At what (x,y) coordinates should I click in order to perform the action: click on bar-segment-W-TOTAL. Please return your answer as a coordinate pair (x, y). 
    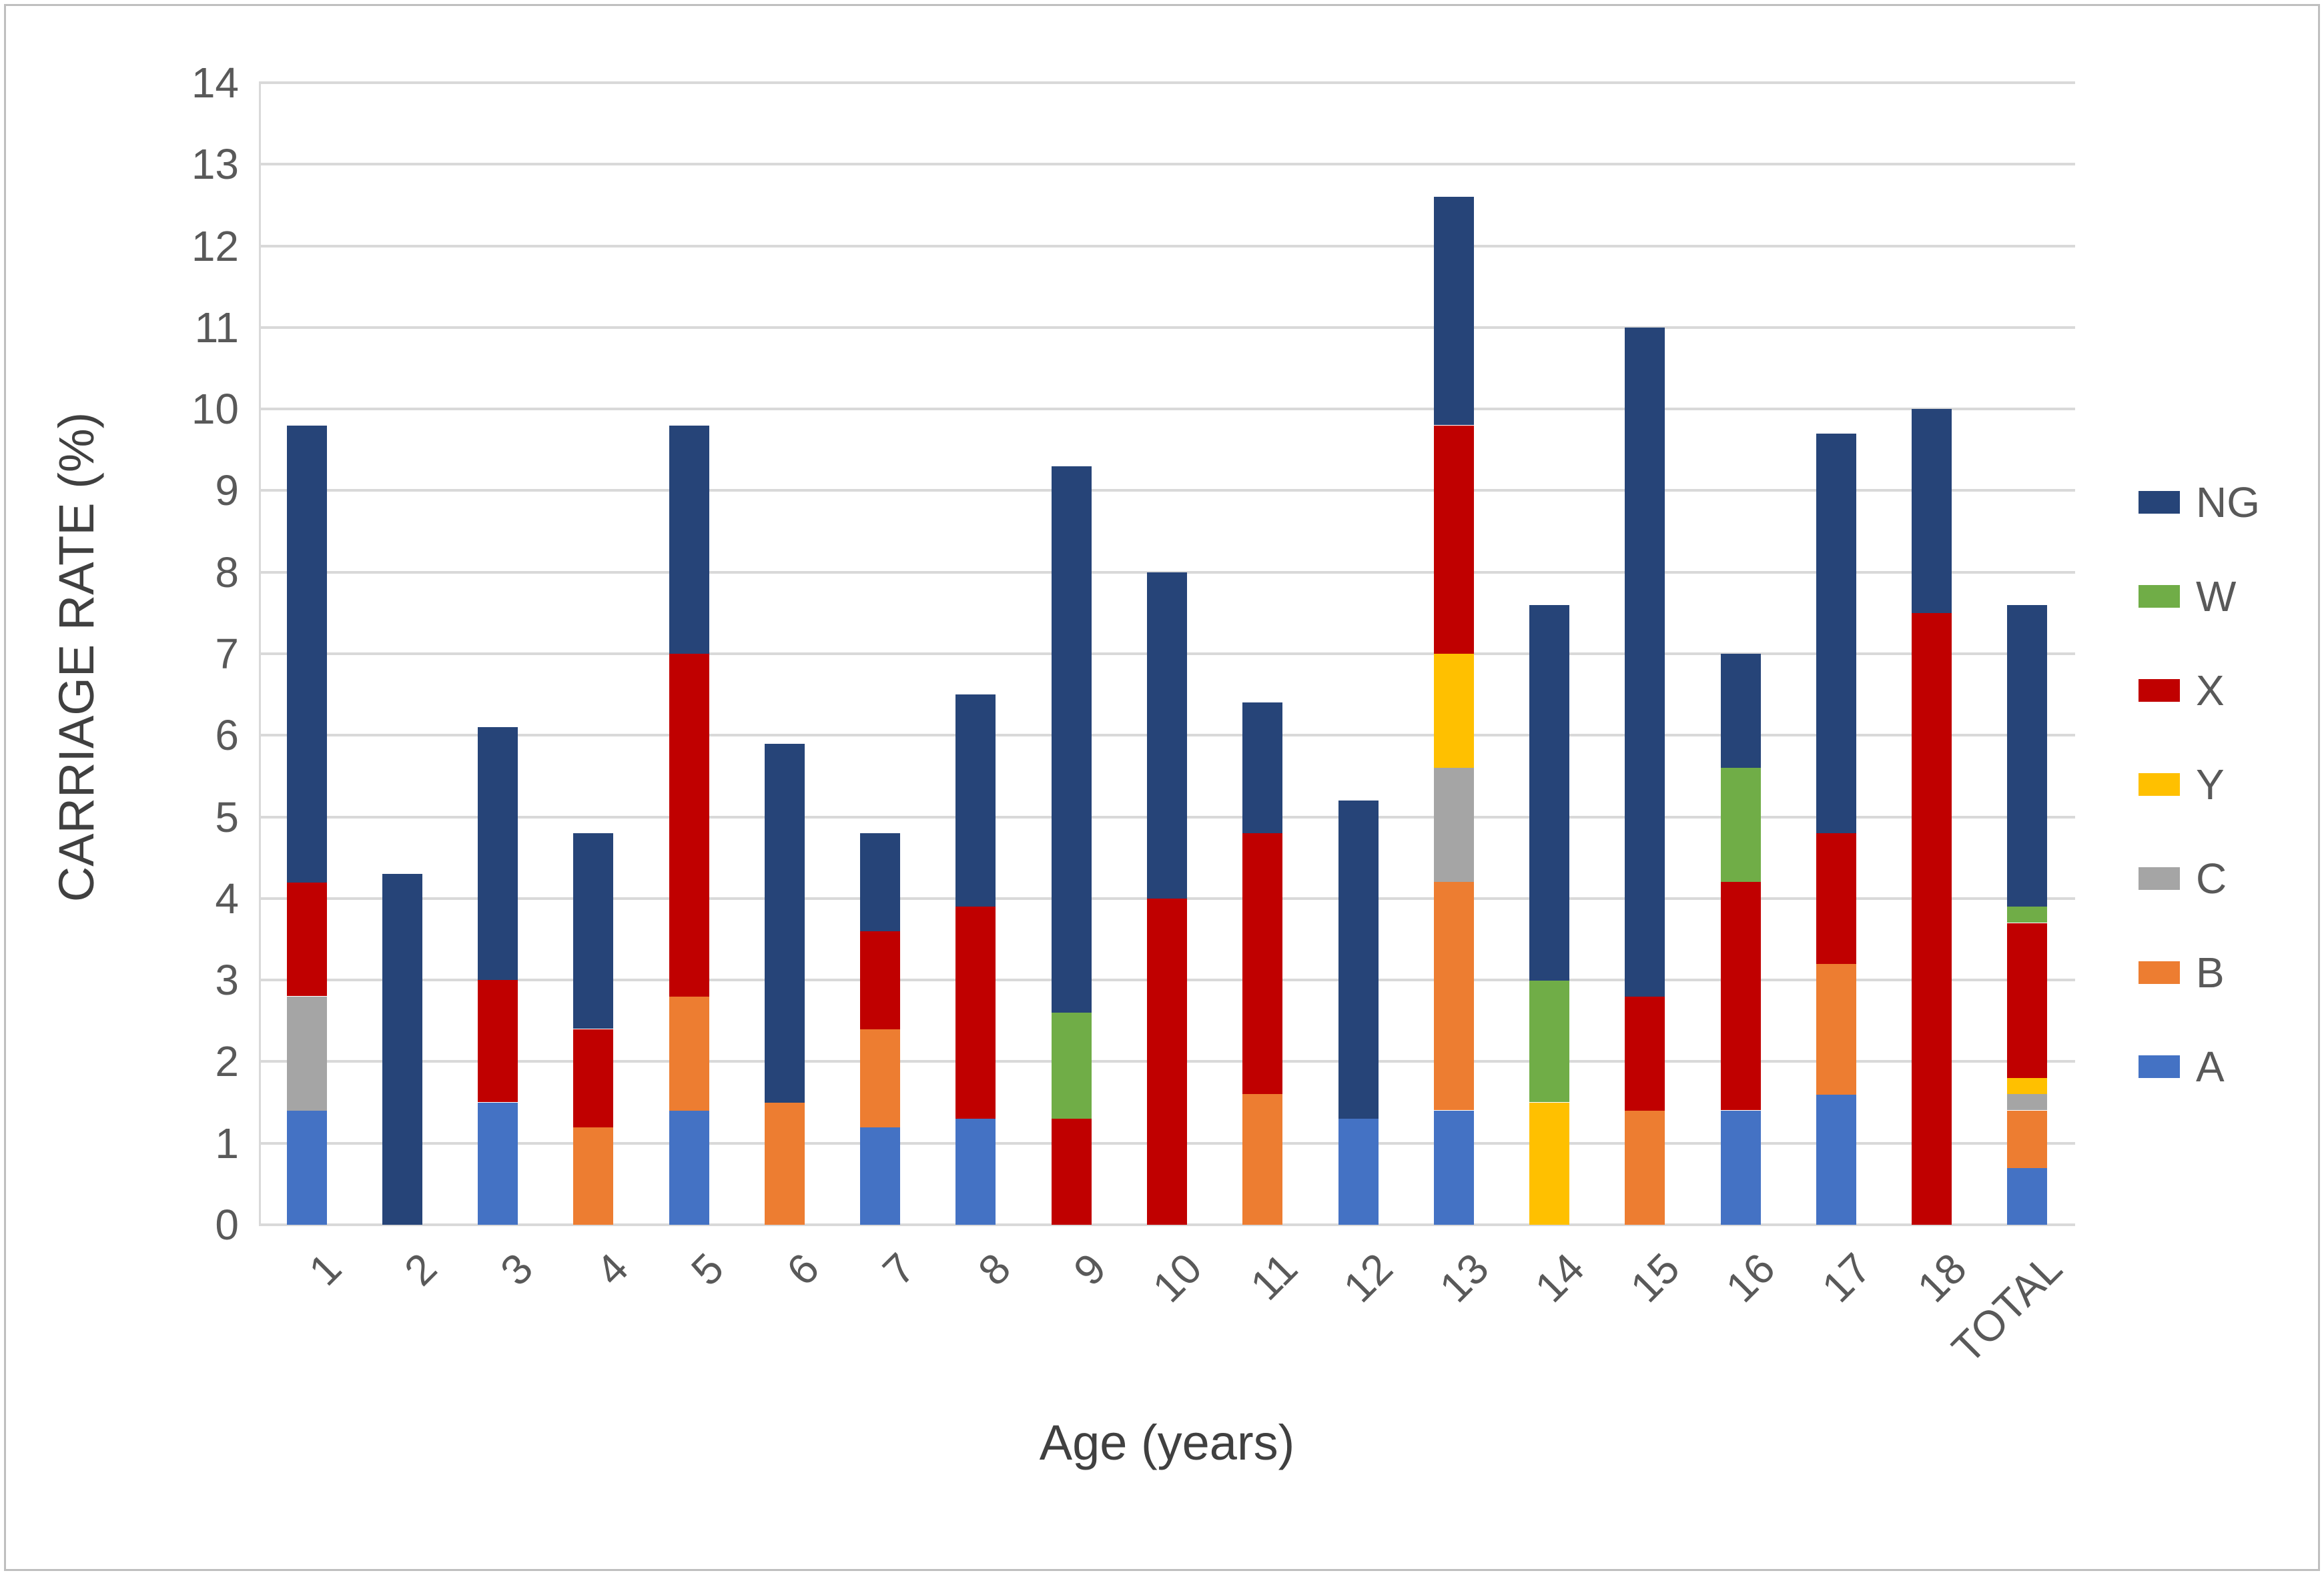
    Looking at the image, I should click on (2027, 915).